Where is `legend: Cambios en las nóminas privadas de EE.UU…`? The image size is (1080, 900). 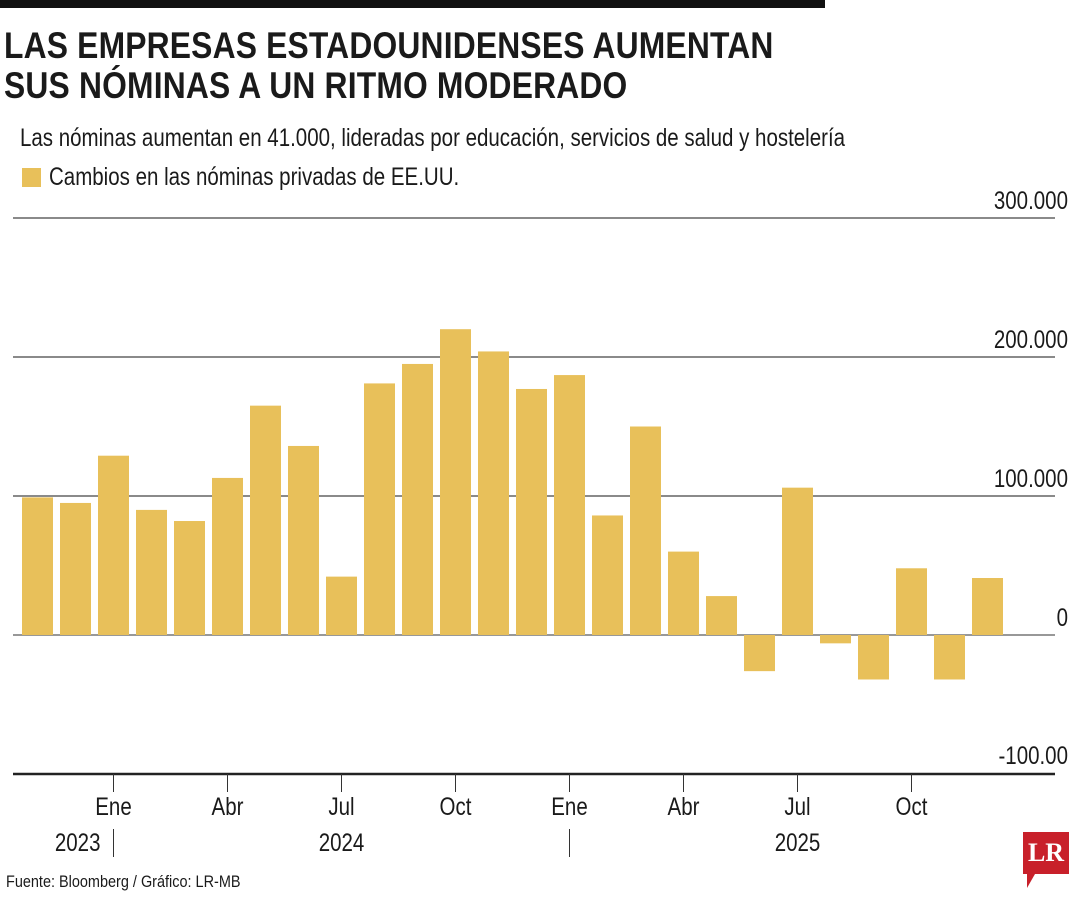
legend: Cambios en las nóminas privadas de EE.UU… is located at coordinates (285, 177).